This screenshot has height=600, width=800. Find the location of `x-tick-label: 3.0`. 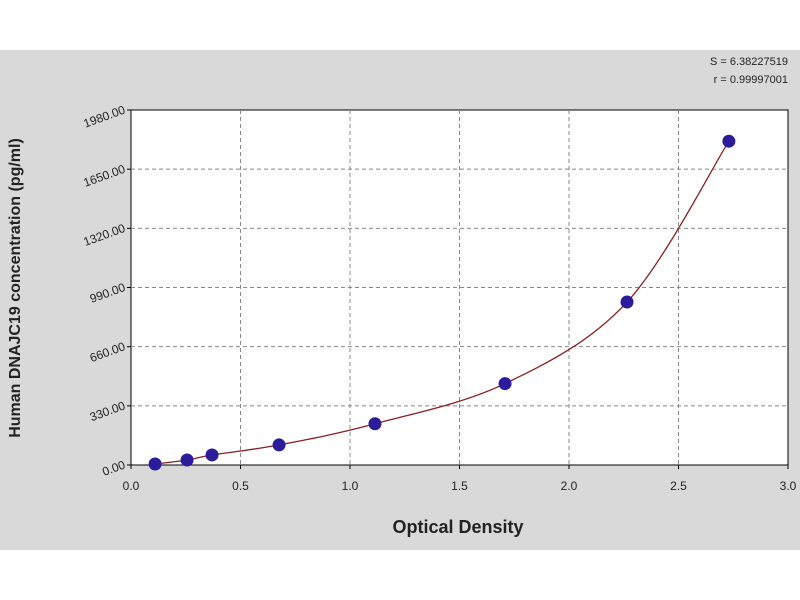

x-tick-label: 3.0 is located at coordinates (788, 486).